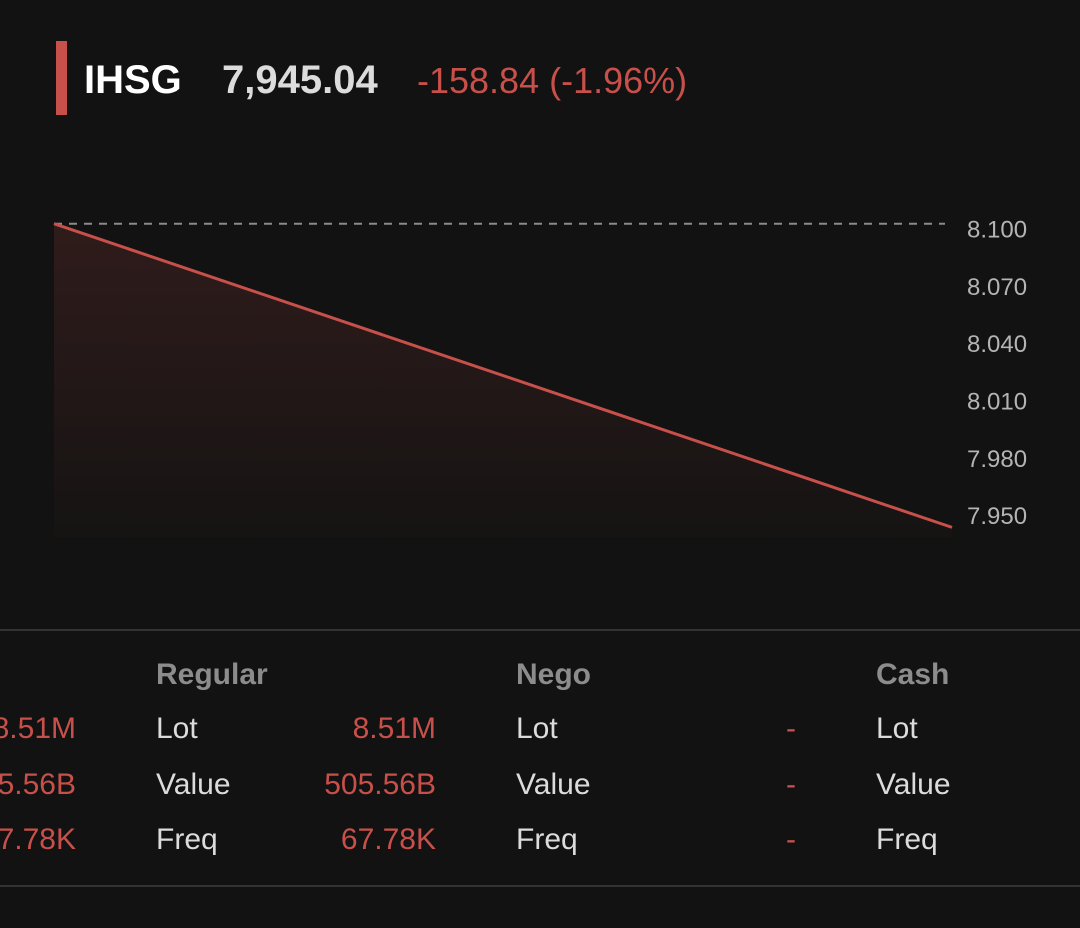  Describe the element at coordinates (997, 287) in the screenshot. I see `y-tick-label: 8.070` at that location.